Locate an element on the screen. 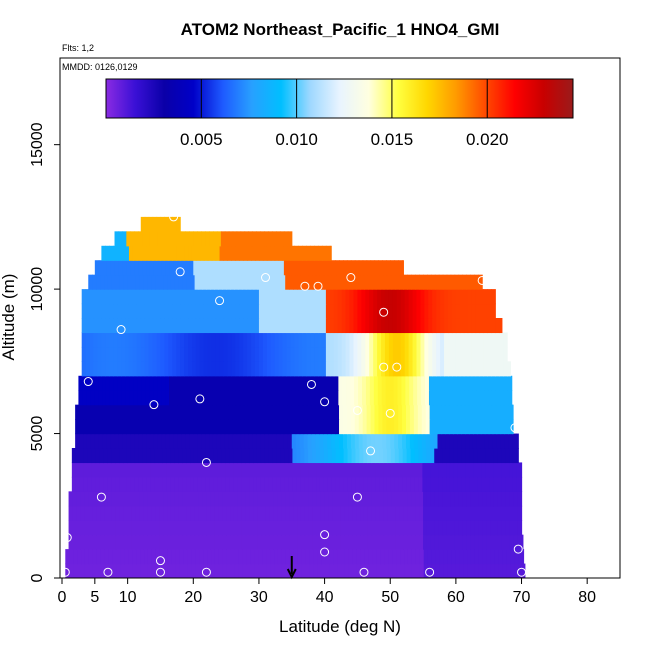 The height and width of the screenshot is (650, 650). y-tick-label: 10000 is located at coordinates (37, 289).